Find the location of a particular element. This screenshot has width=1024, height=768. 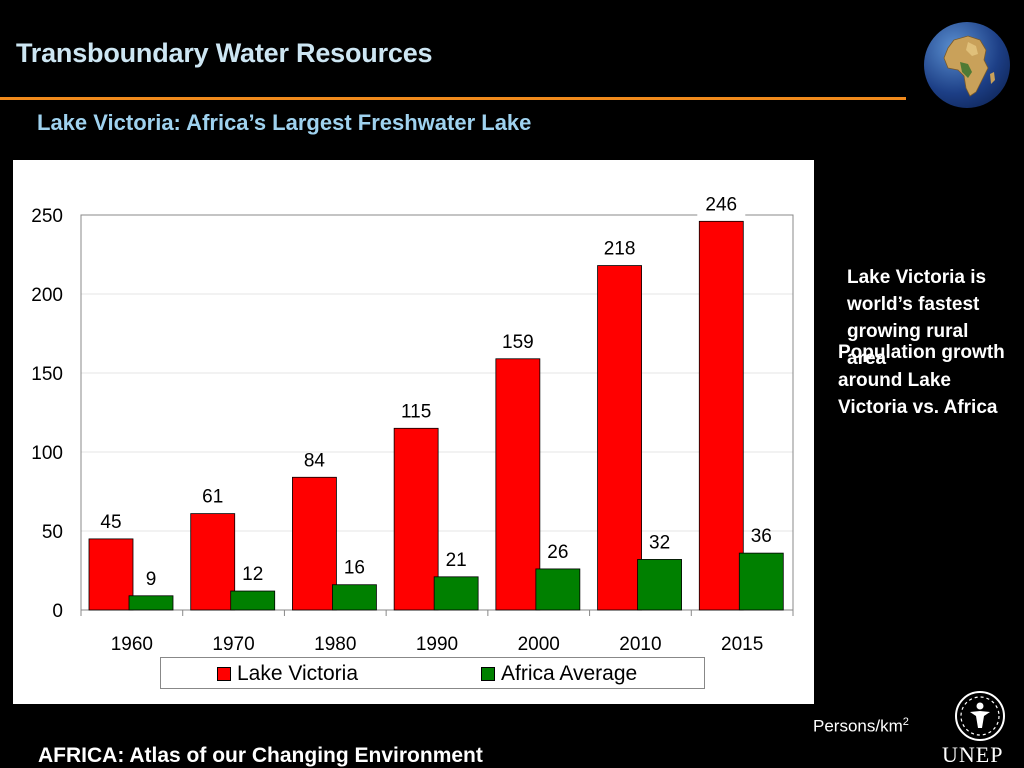

units-label: Persons/km2 is located at coordinates (861, 726).